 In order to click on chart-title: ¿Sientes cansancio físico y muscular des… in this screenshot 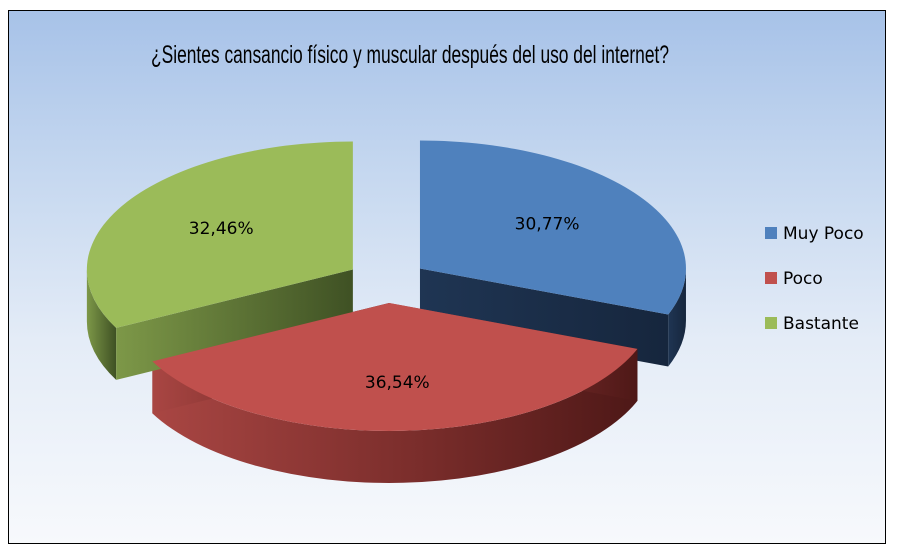, I will do `click(410, 55)`.